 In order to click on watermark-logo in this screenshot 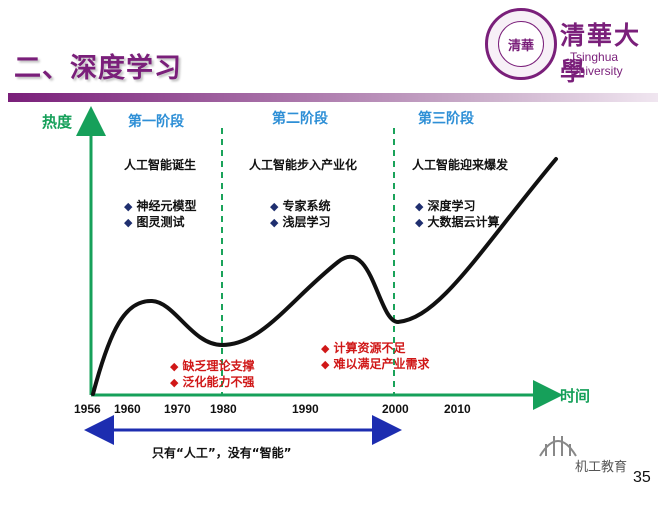, I will do `click(558, 442)`.